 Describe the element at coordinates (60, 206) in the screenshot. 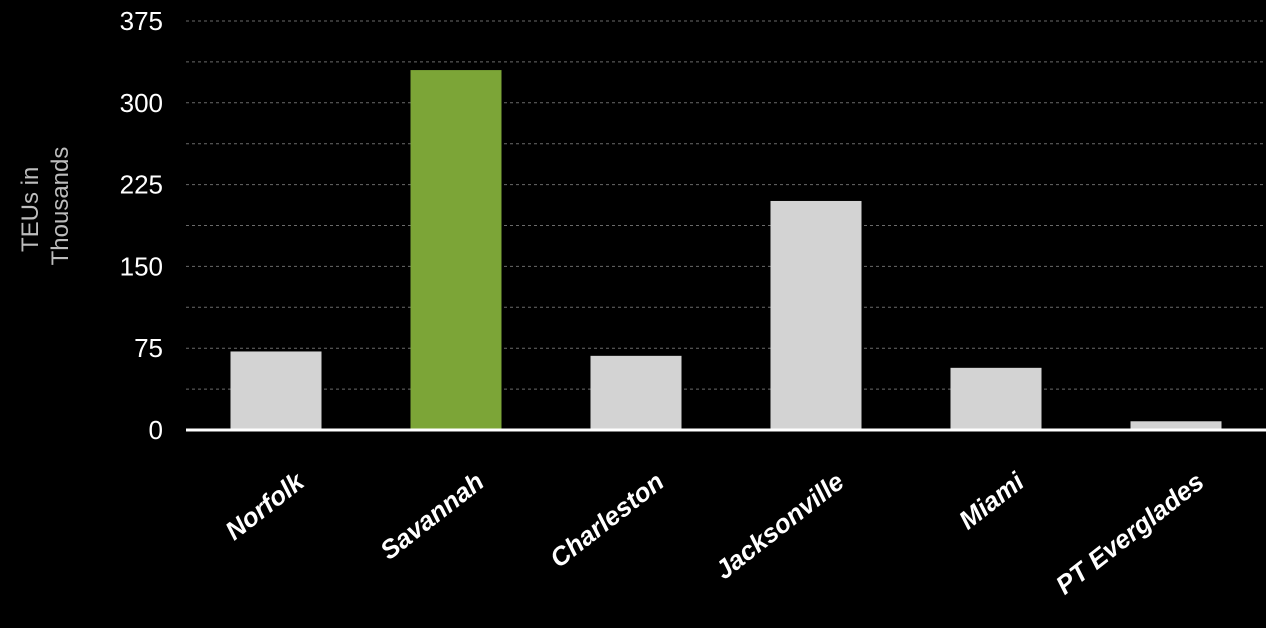

I see `y-axis-label-line-2: Thousands` at that location.